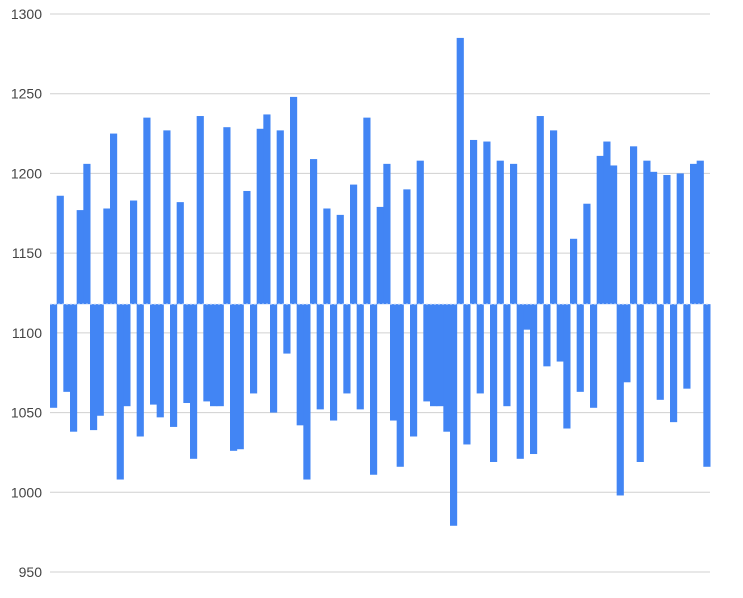  Describe the element at coordinates (27, 333) in the screenshot. I see `y-tick-label: 1100` at that location.